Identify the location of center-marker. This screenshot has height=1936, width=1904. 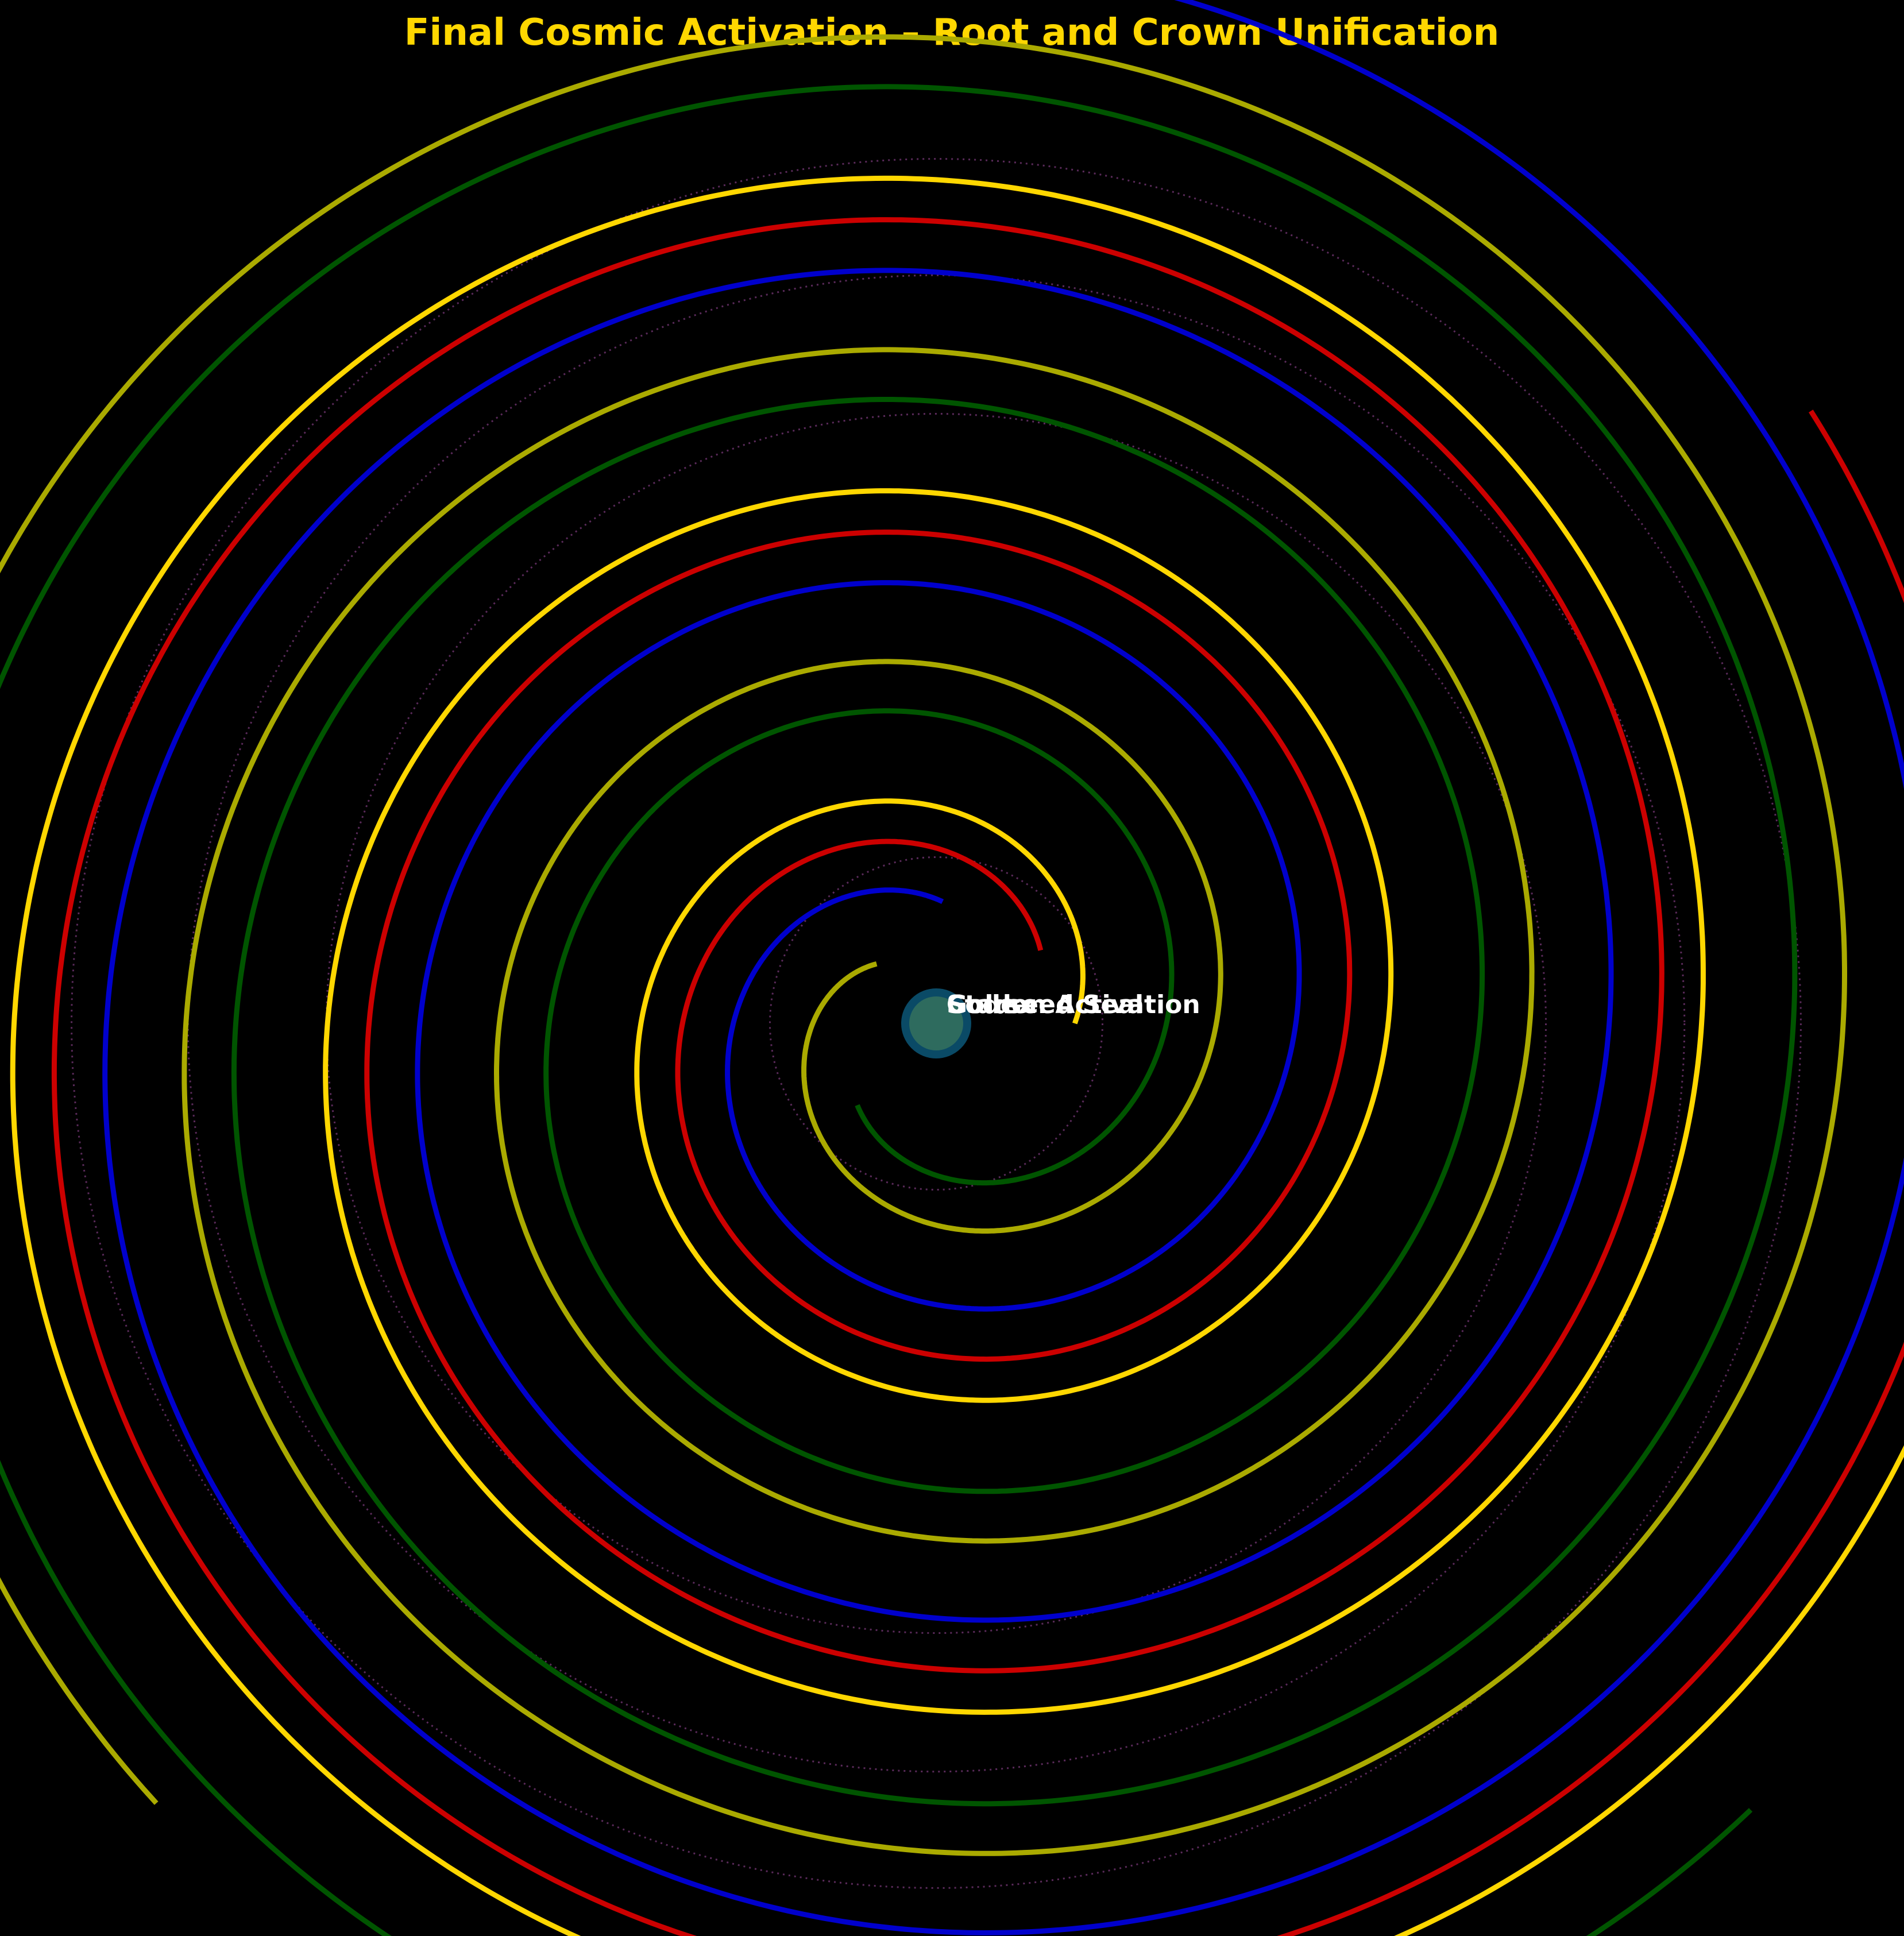
(936, 1023).